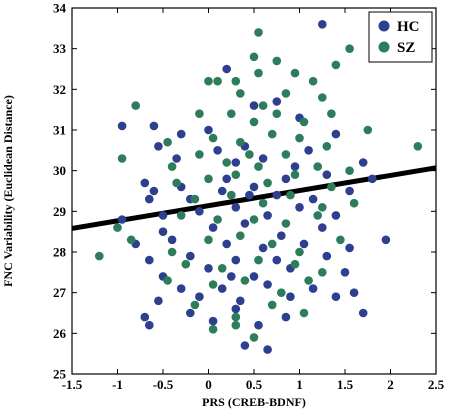 The image size is (454, 415). Describe the element at coordinates (60, 292) in the screenshot. I see `y-tick-label-2: 27` at that location.